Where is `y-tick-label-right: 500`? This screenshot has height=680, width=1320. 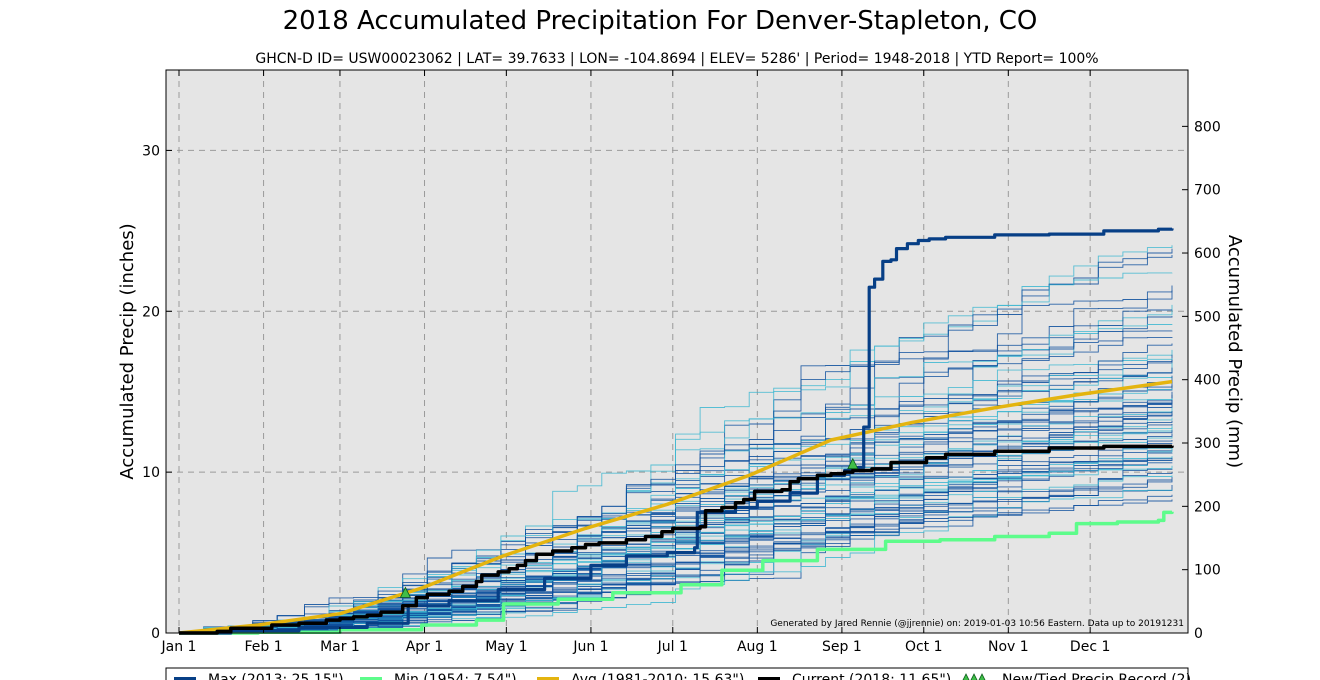
y-tick-label-right: 500 is located at coordinates (1207, 317).